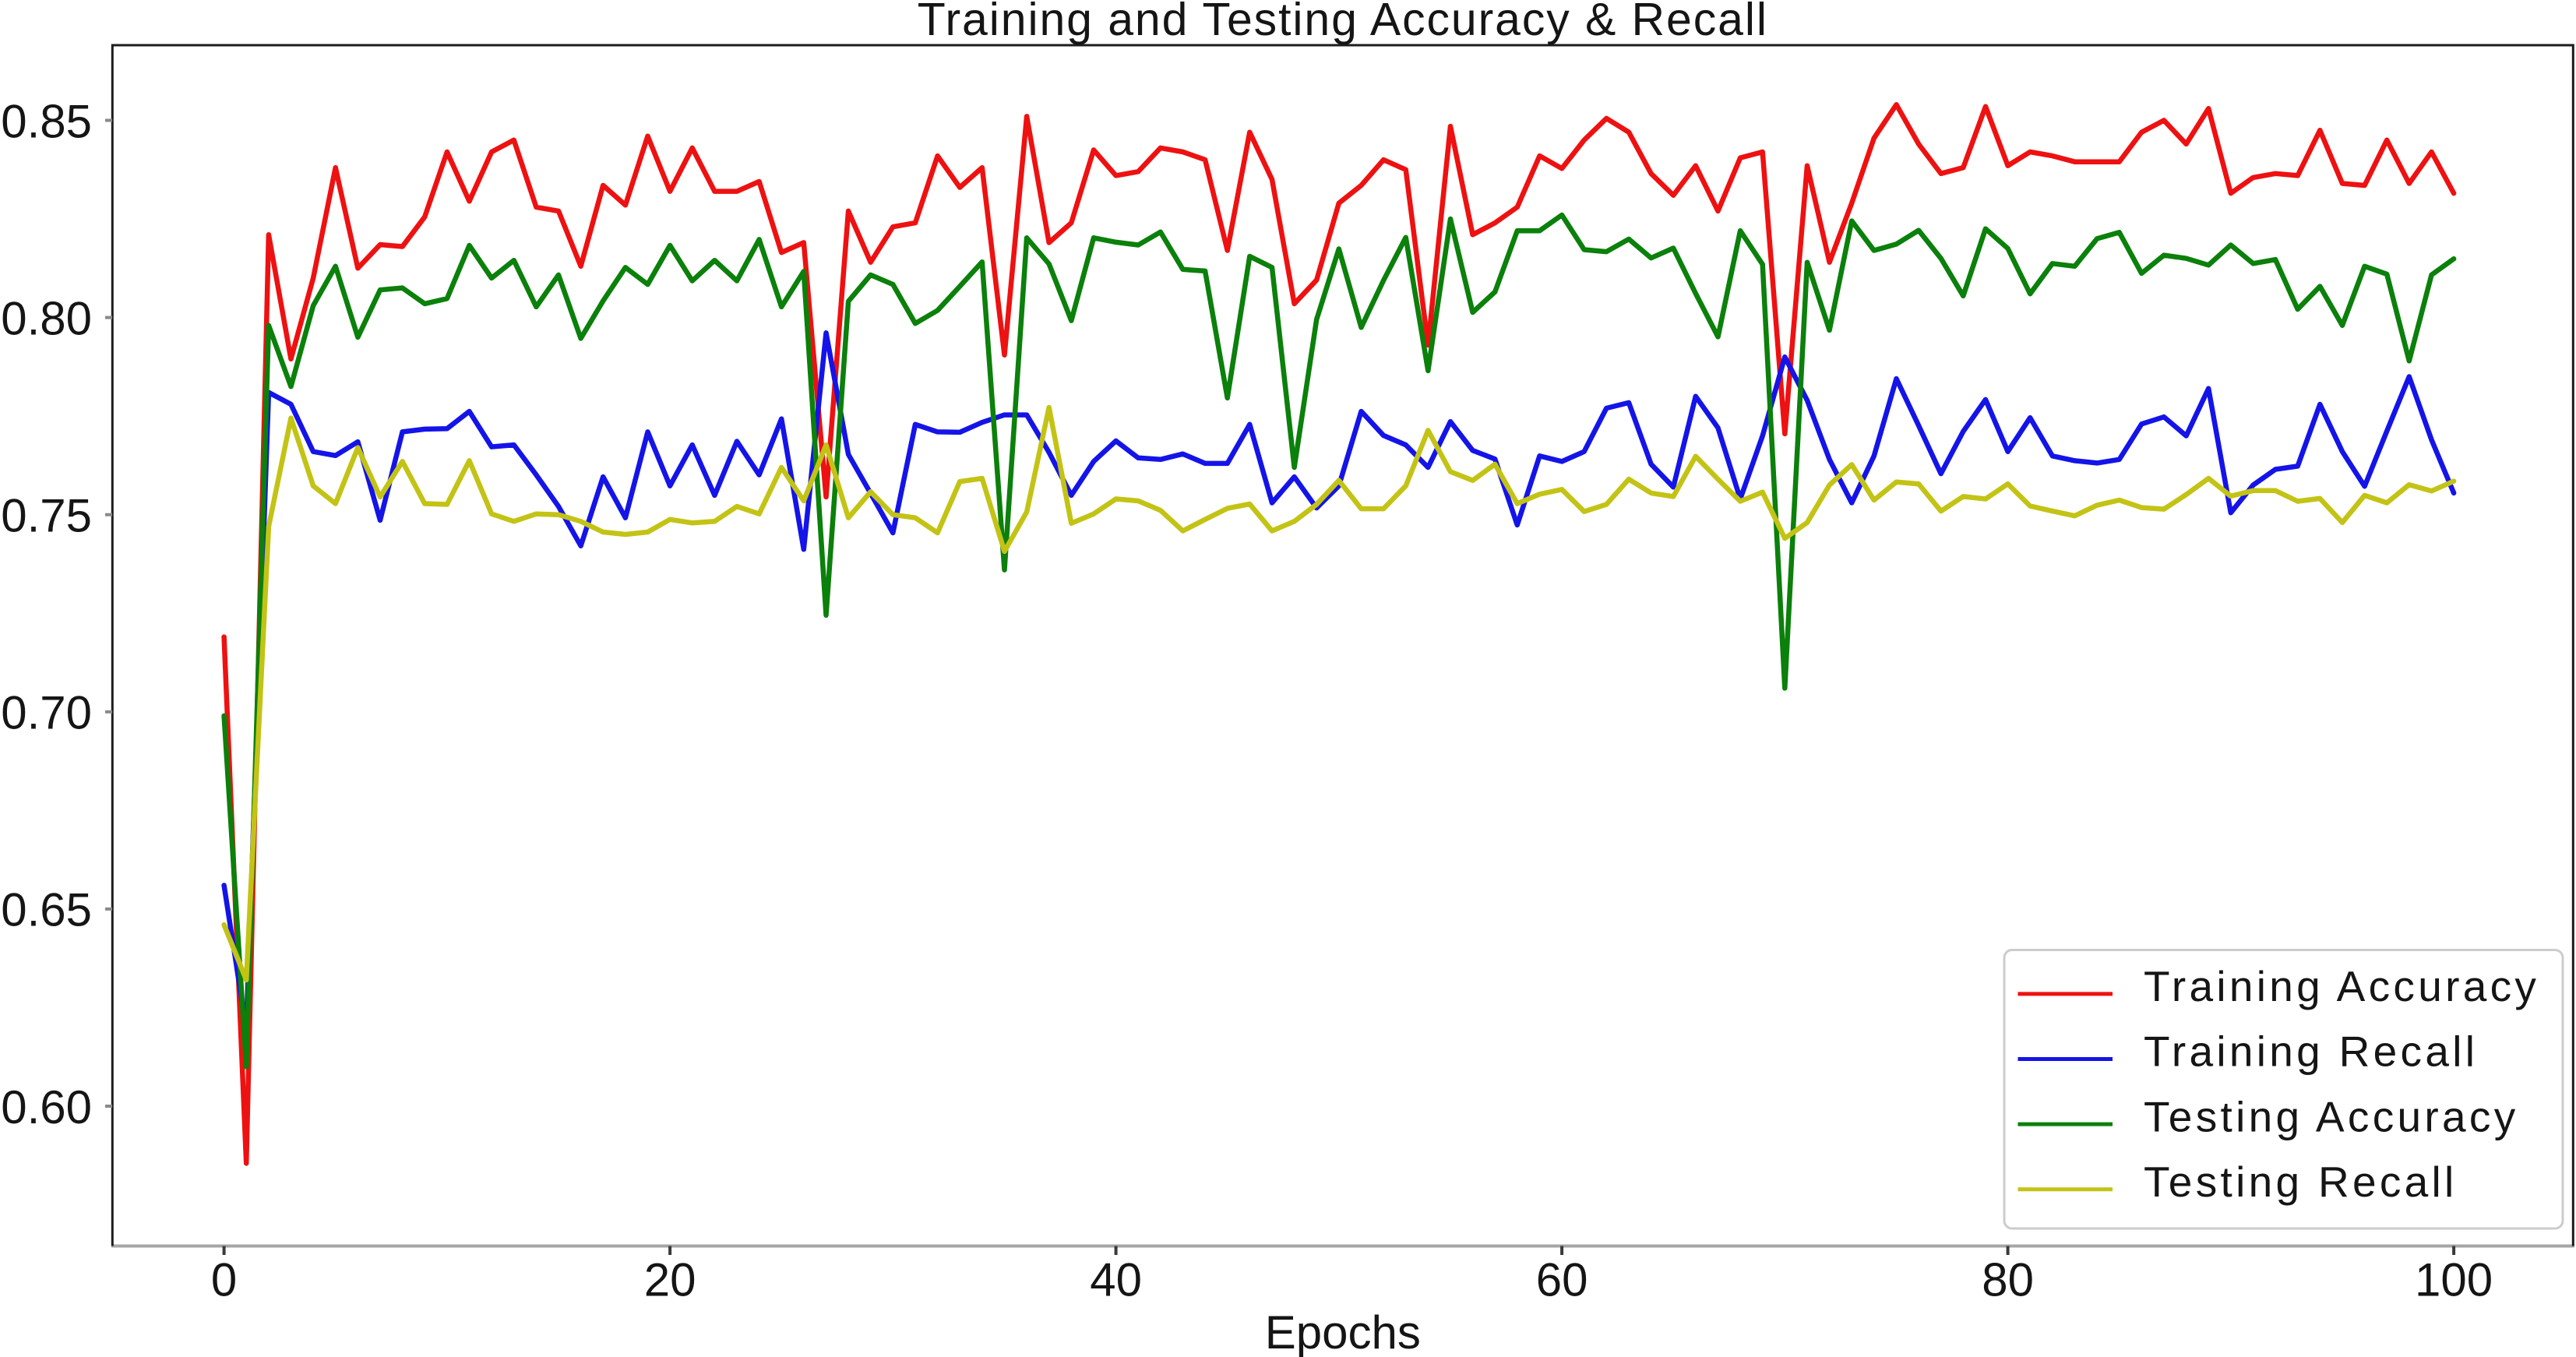  What do you see at coordinates (2301, 1182) in the screenshot?
I see `svg-text: Testing Recall` at bounding box center [2301, 1182].